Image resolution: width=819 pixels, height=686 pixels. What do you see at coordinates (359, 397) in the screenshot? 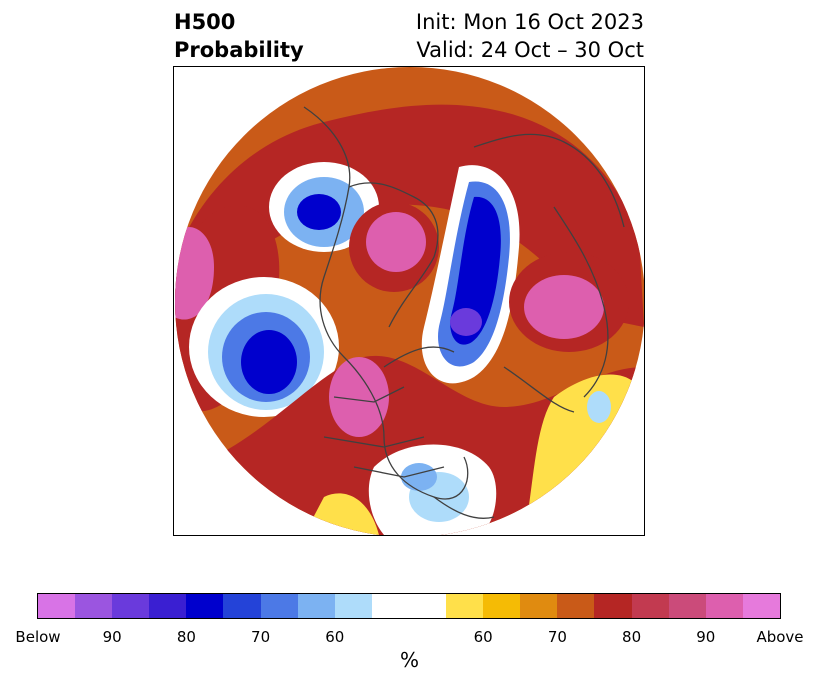
I see `above-max-south` at bounding box center [359, 397].